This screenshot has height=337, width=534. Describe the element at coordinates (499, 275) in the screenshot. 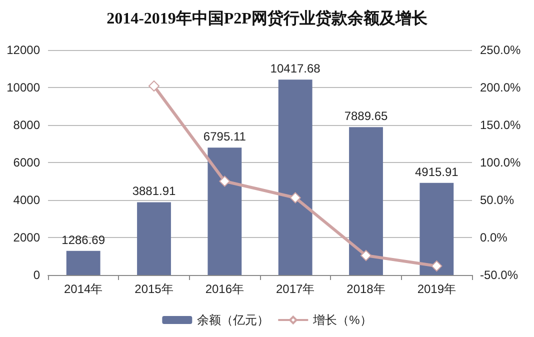

I see `y2-tick-label: -50.0%` at that location.